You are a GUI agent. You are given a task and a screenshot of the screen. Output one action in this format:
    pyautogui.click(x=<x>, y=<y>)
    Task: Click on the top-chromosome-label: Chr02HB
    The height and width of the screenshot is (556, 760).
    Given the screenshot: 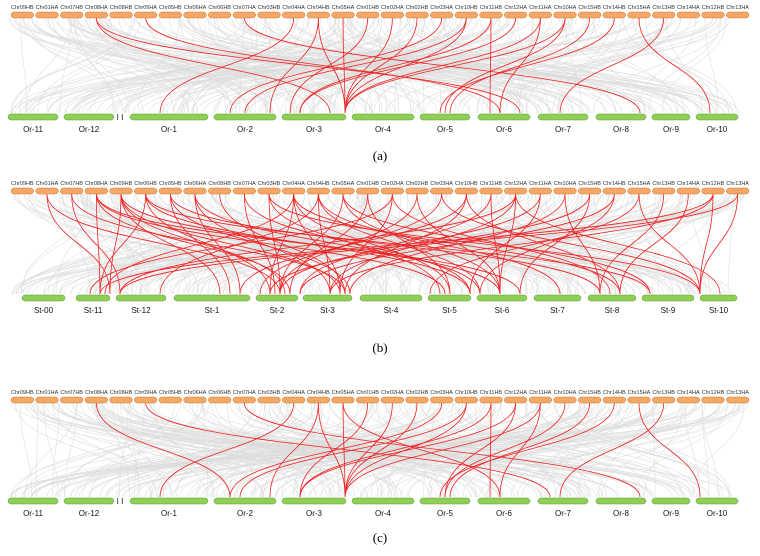 What is the action you would take?
    pyautogui.click(x=417, y=184)
    